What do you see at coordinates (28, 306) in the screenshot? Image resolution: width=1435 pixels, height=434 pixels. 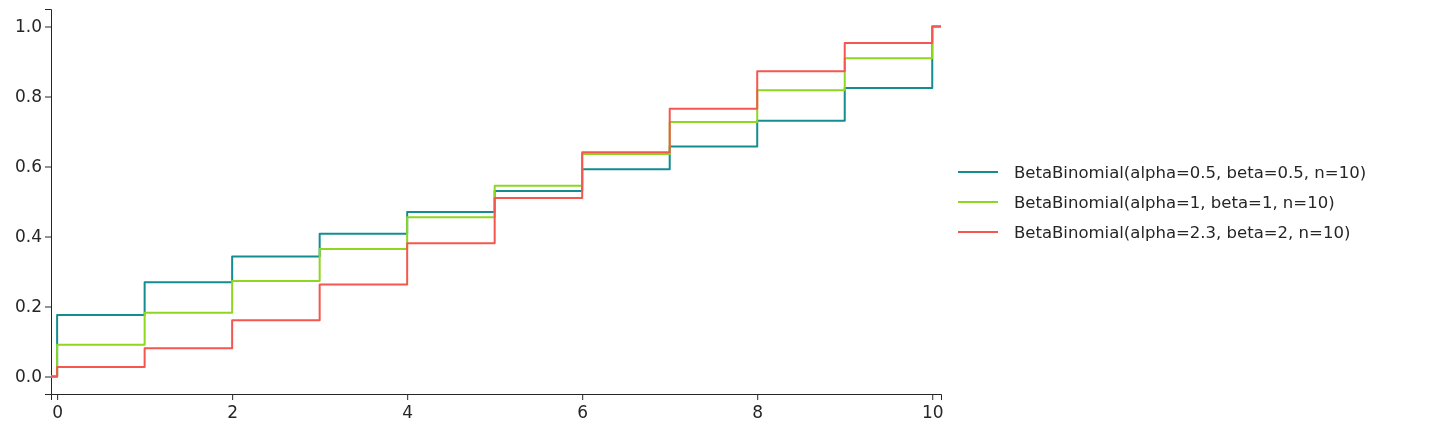 I see `y-tick-label: 0.2` at bounding box center [28, 306].